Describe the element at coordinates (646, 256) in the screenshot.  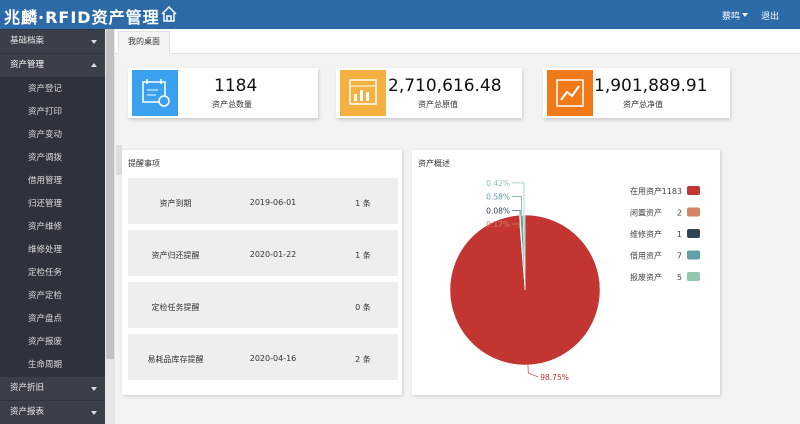
I see `legend-label: 借用资产` at that location.